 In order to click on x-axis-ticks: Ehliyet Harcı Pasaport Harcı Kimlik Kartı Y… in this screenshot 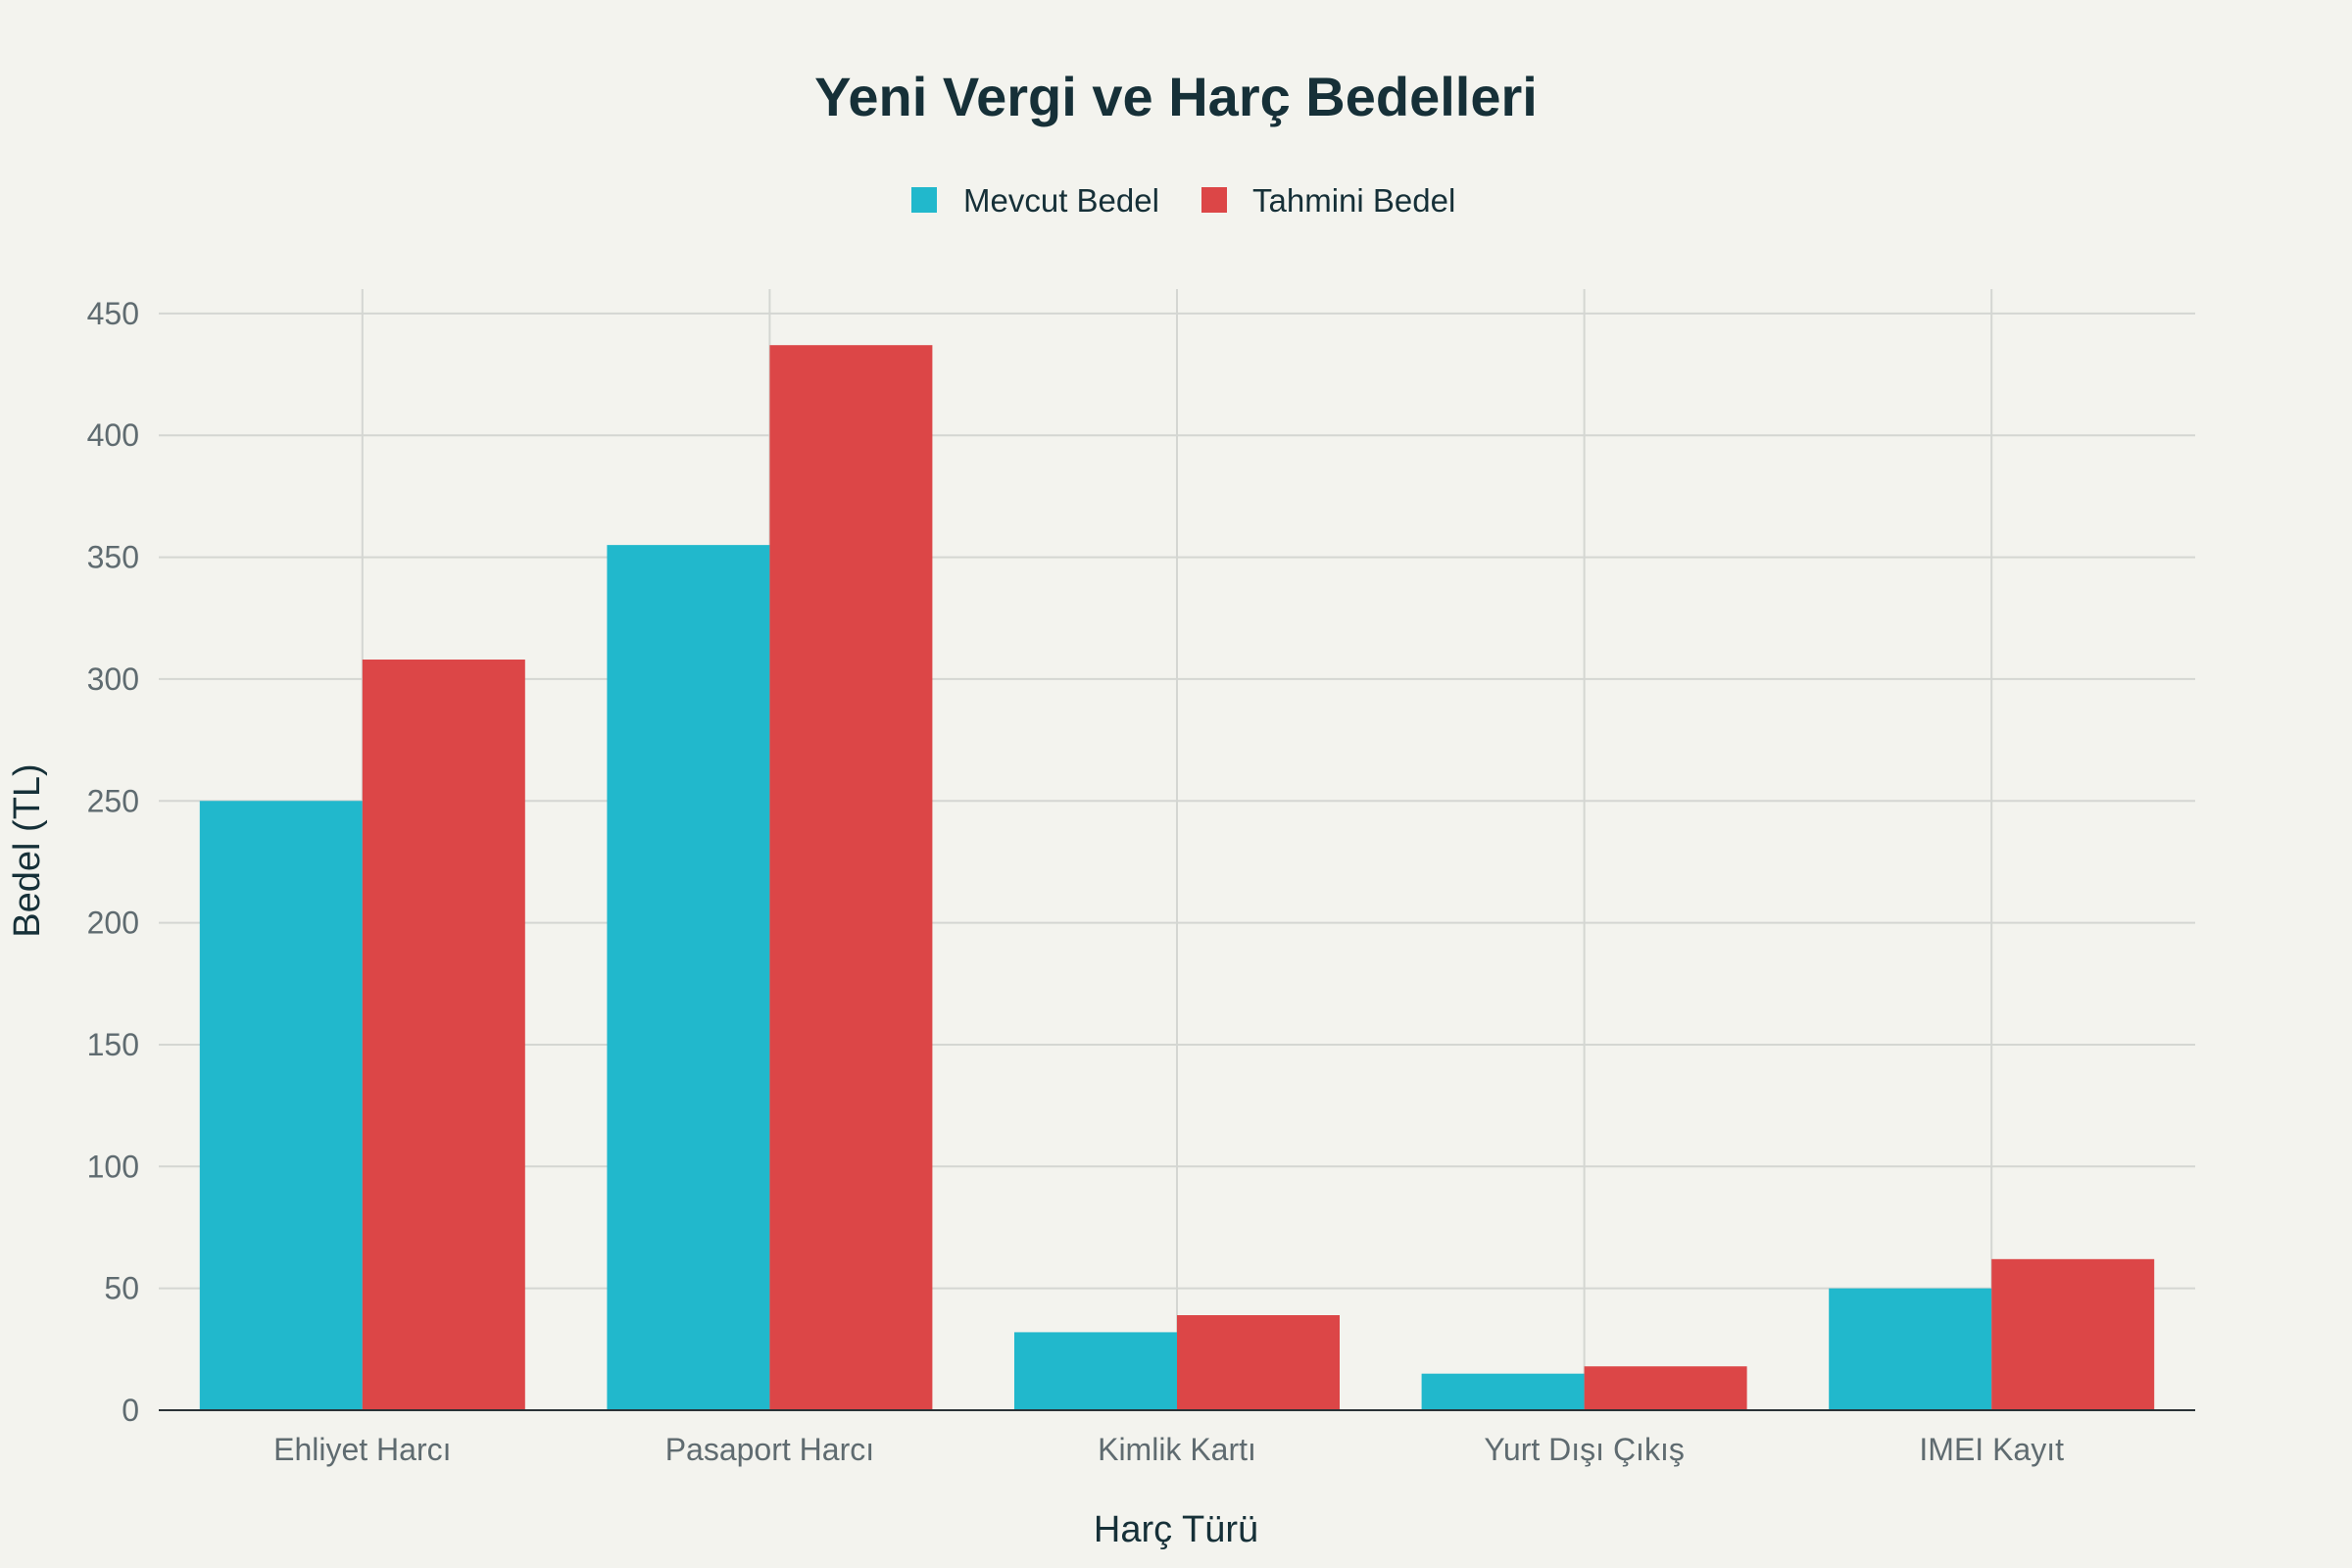, I will do `click(1168, 1449)`.